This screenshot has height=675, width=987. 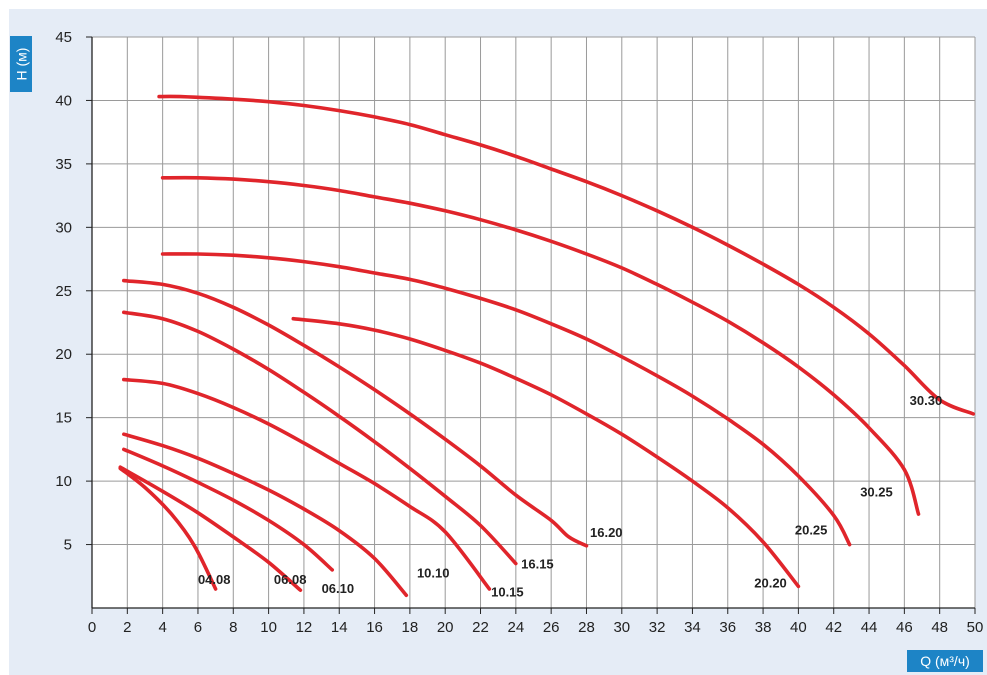 I want to click on x-axis-label: Q (м³/ч), so click(x=945, y=661).